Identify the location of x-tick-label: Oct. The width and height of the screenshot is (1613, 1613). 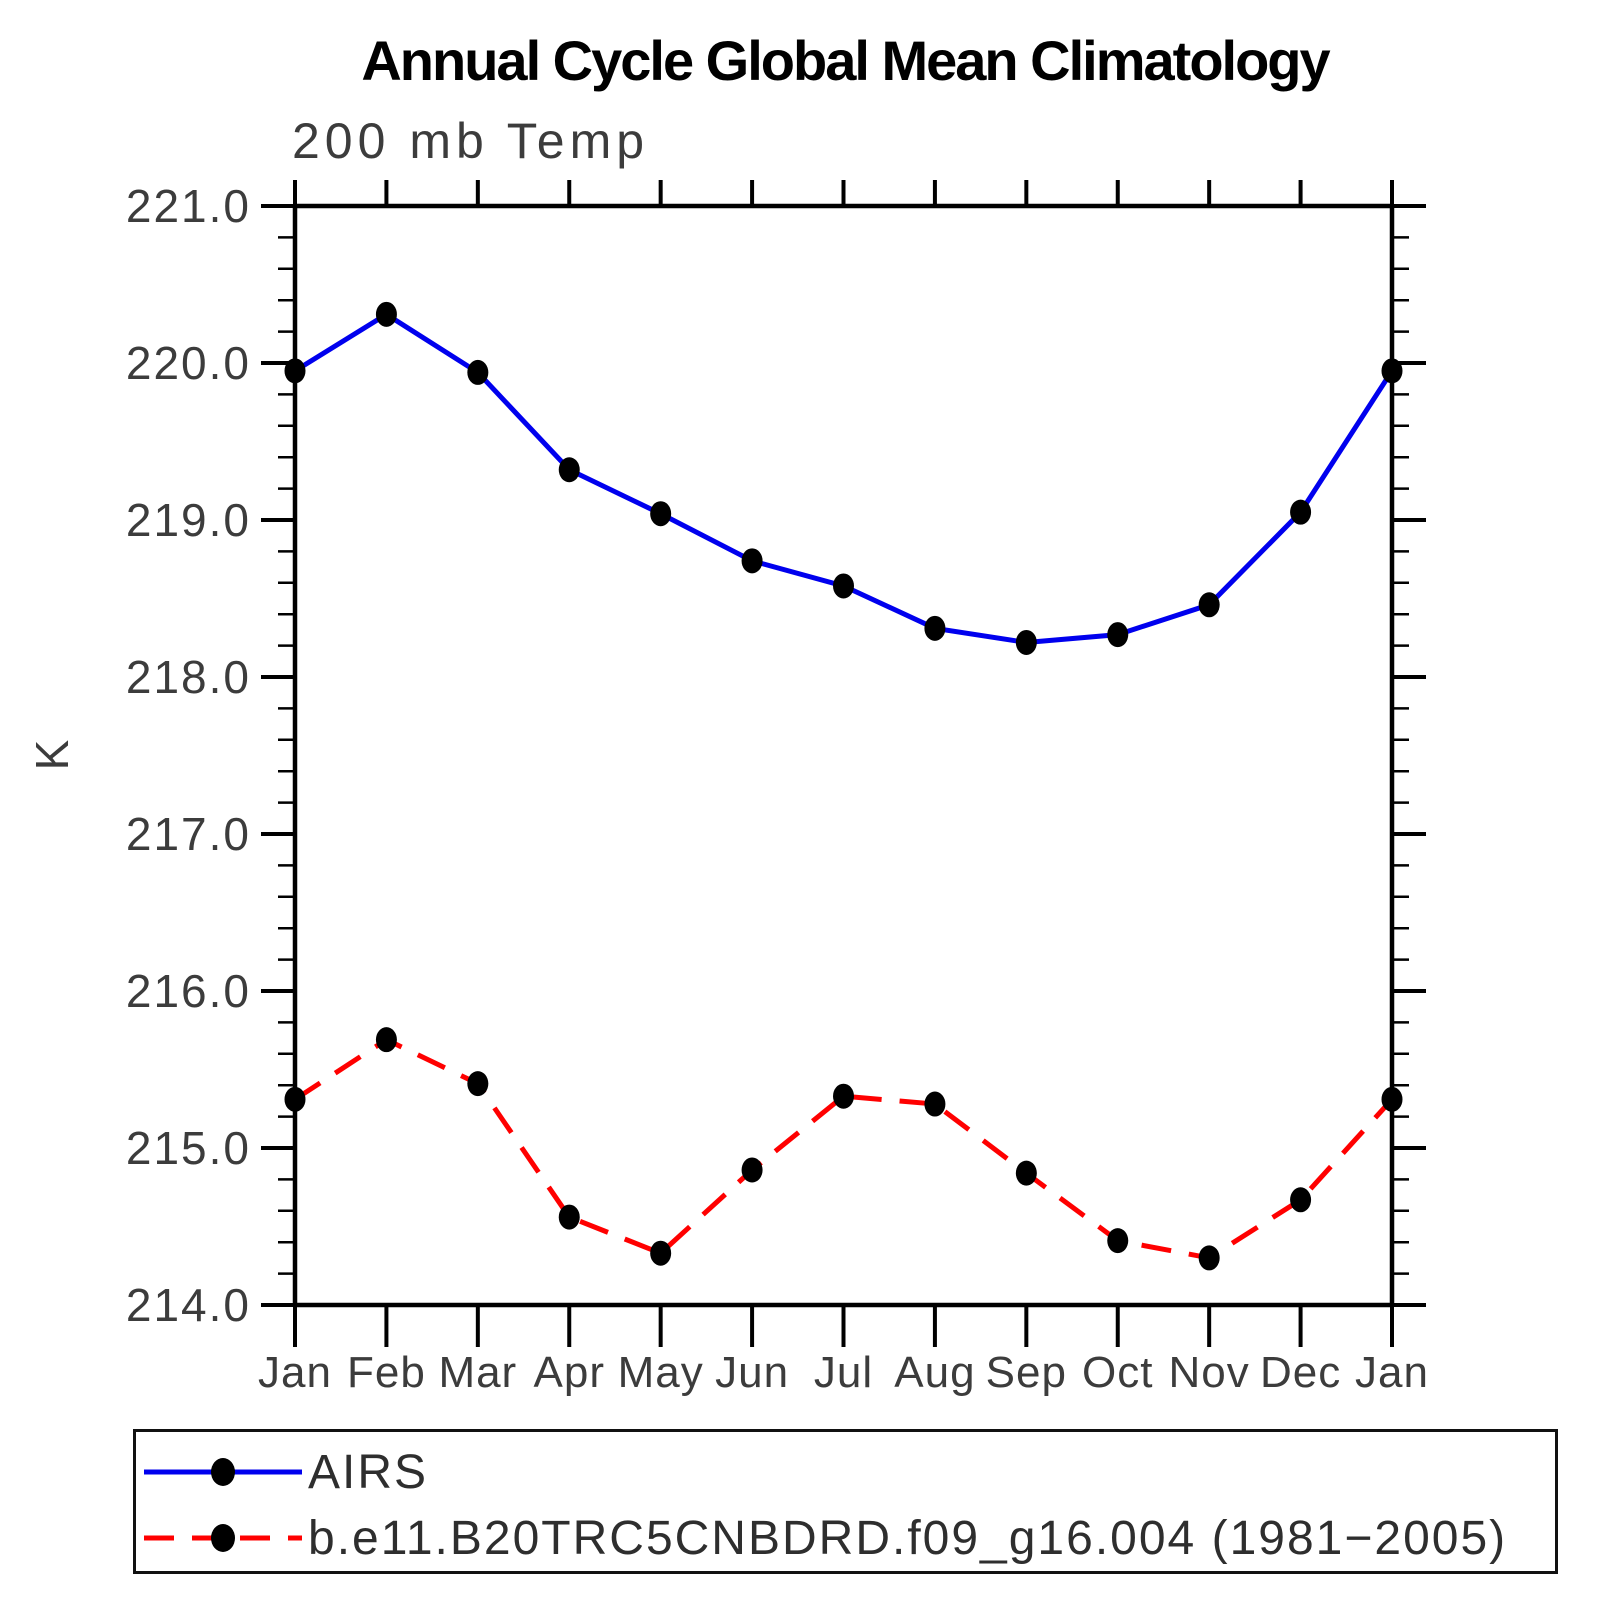
(1117, 1372).